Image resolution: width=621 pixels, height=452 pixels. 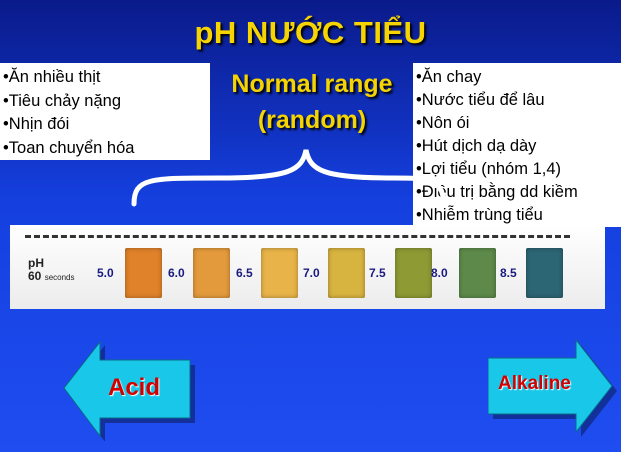 I want to click on ph-label-text: pH, so click(x=36, y=263).